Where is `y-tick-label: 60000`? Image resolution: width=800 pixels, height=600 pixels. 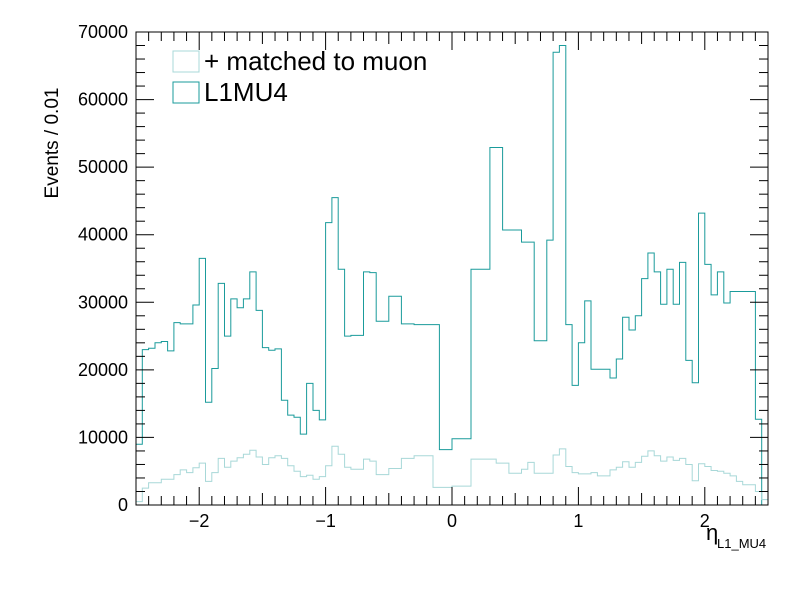 y-tick-label: 60000 is located at coordinates (103, 100).